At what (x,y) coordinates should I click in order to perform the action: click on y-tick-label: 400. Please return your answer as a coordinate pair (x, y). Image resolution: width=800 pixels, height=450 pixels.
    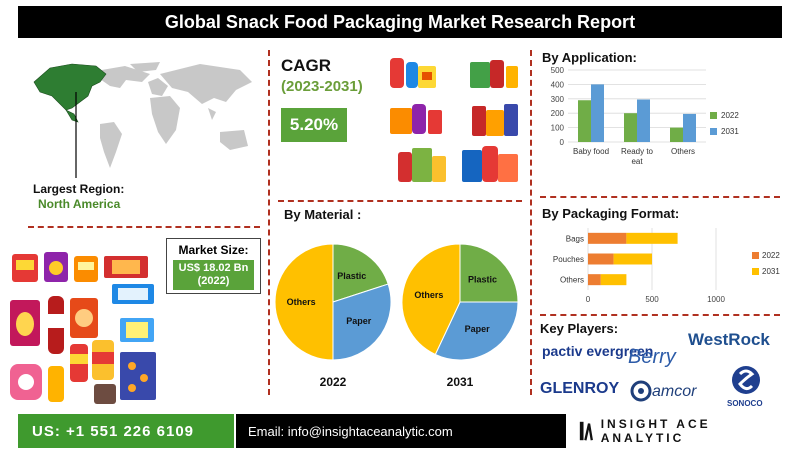
    Looking at the image, I should click on (558, 84).